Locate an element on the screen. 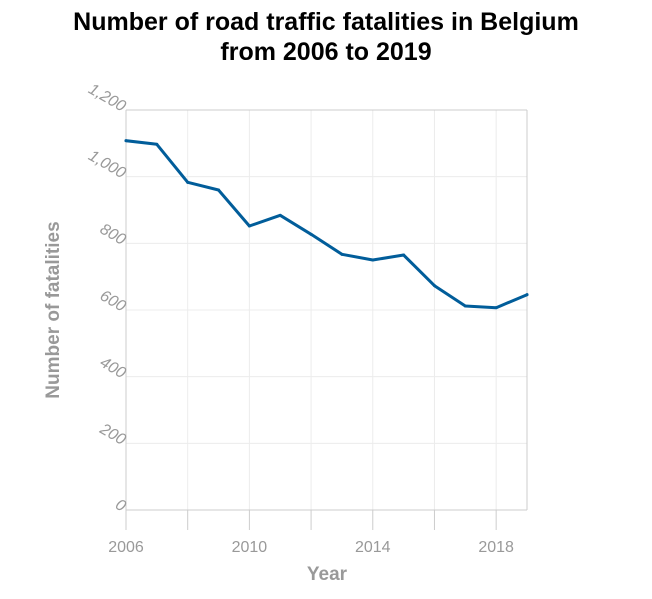  x-axis-title: Year is located at coordinates (327, 574).